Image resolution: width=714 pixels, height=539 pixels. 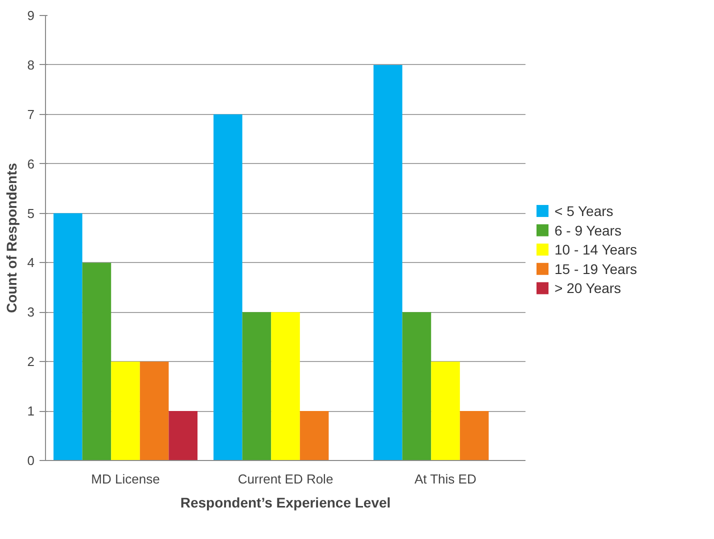 I want to click on legend-label: 6 - 9 Years, so click(x=588, y=230).